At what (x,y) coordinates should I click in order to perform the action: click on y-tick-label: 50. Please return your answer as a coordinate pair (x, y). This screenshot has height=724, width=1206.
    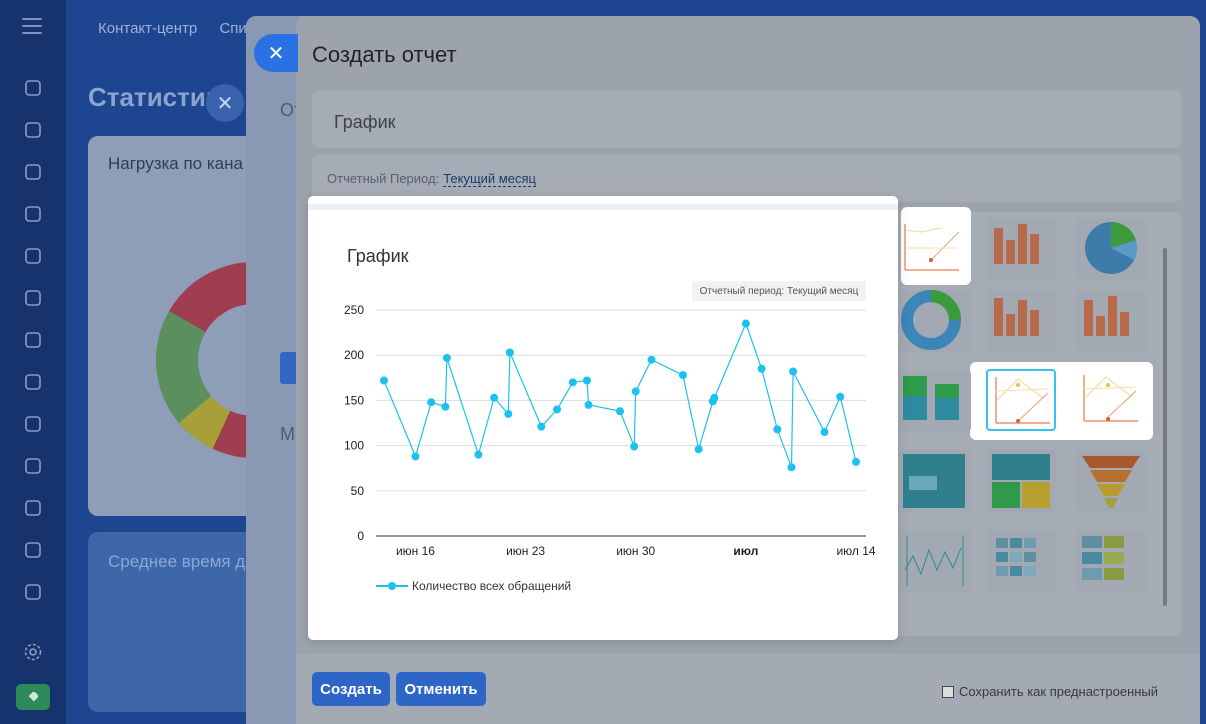
    Looking at the image, I should click on (358, 491).